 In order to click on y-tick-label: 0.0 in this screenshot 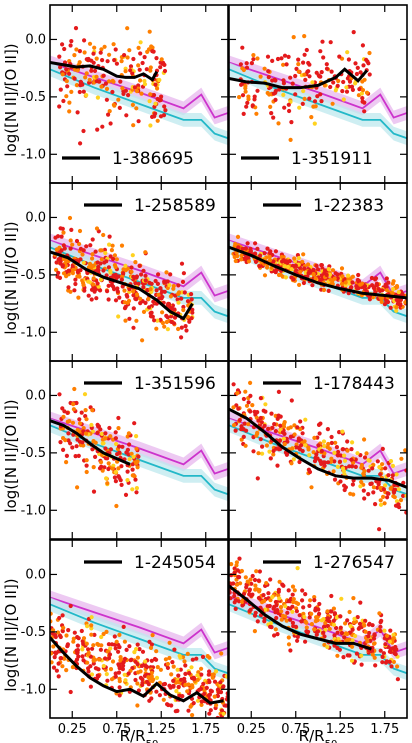, I will do `click(35, 395)`.